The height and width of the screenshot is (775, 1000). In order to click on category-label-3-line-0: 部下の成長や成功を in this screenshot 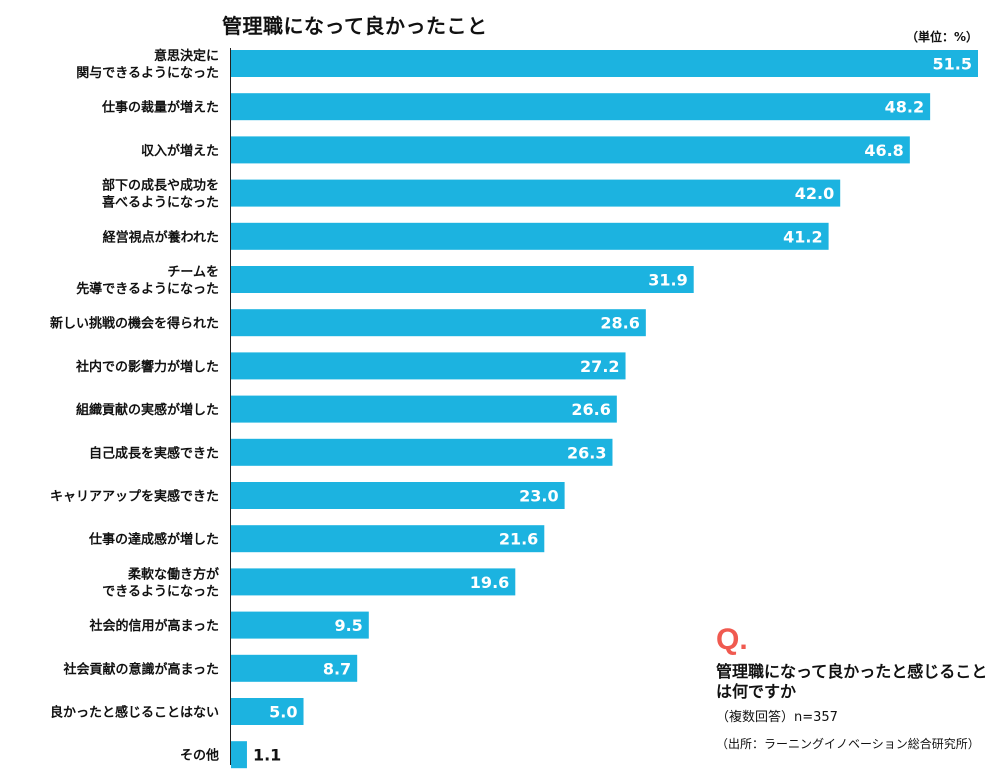, I will do `click(160, 186)`.